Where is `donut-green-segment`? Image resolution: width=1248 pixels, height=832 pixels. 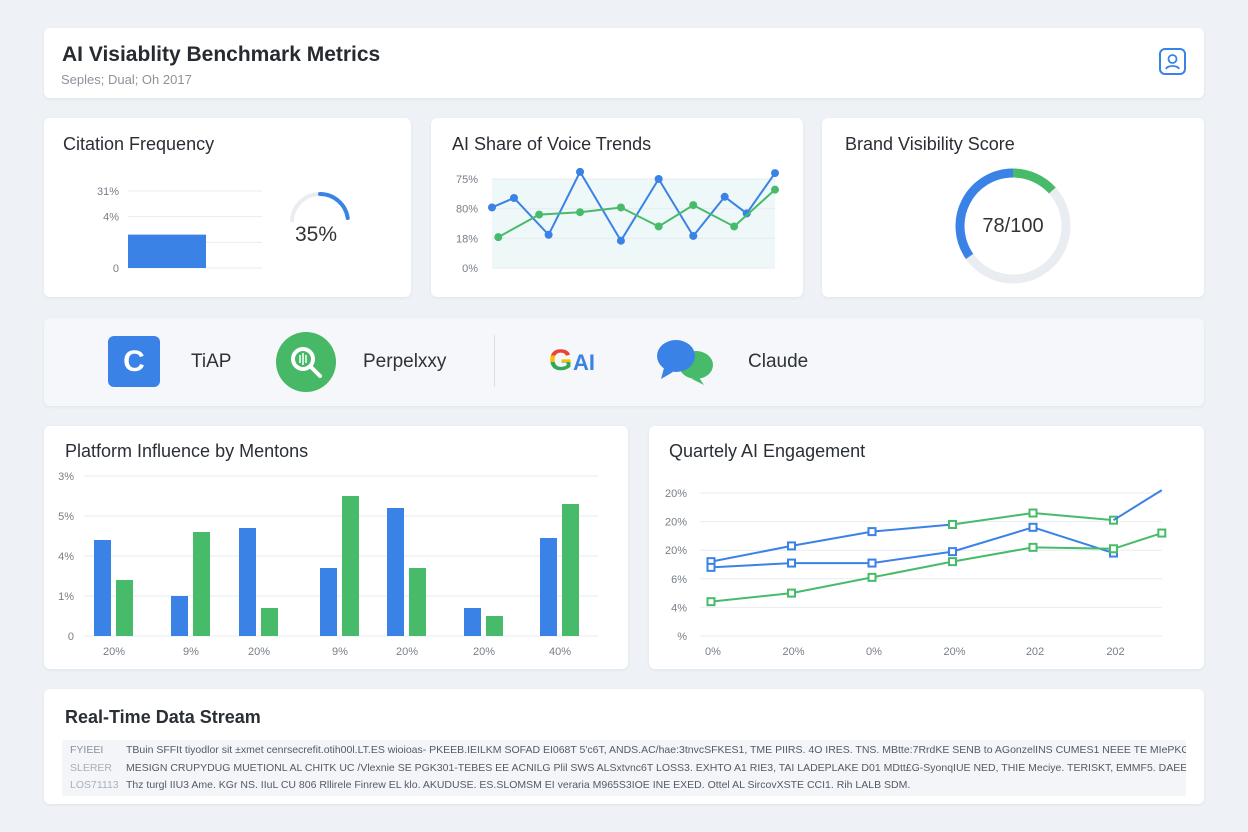
donut-green-segment is located at coordinates (1034, 181).